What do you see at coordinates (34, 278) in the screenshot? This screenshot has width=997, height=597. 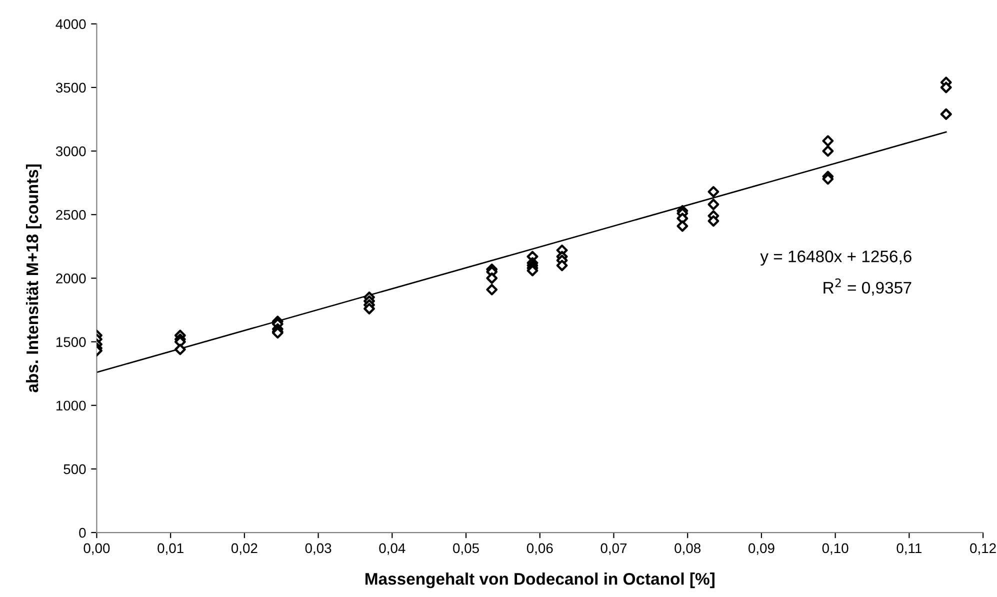 I see `y-axis-title: abs. Intensität M+18 [counts]` at bounding box center [34, 278].